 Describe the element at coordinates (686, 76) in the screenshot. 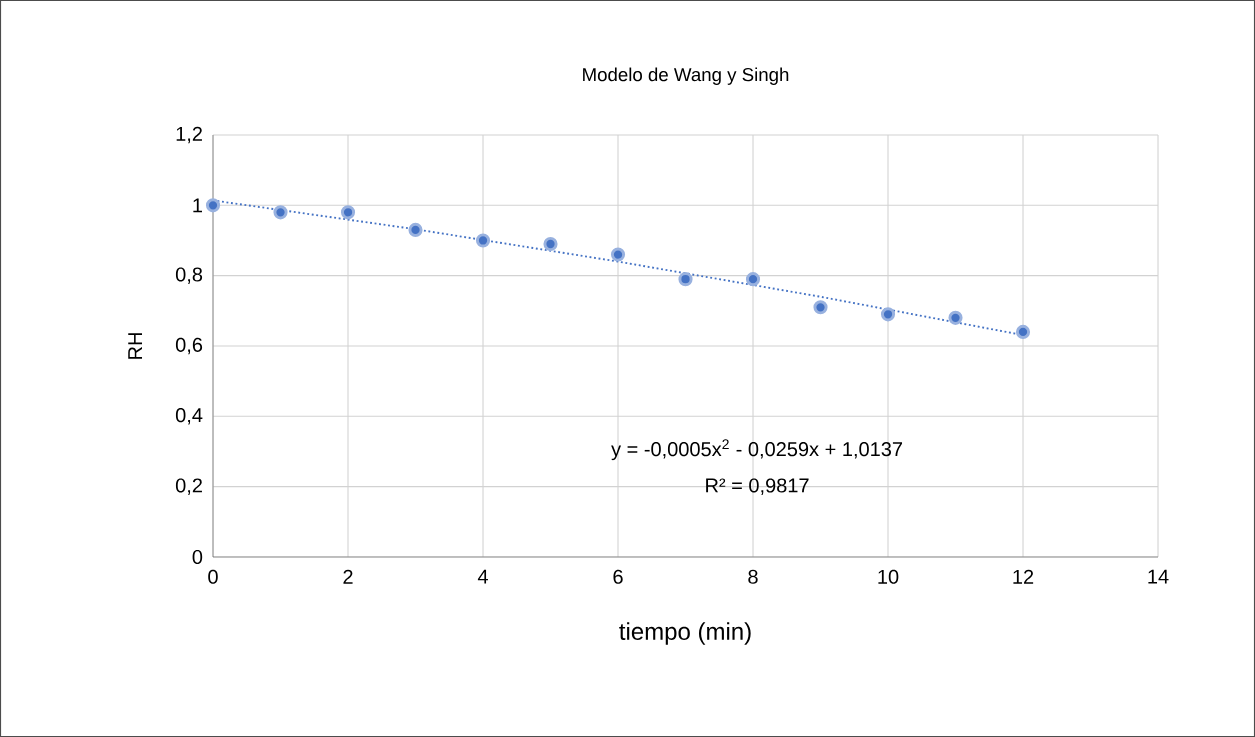

I see `chart-title: Modelo de Wang y Singh` at that location.